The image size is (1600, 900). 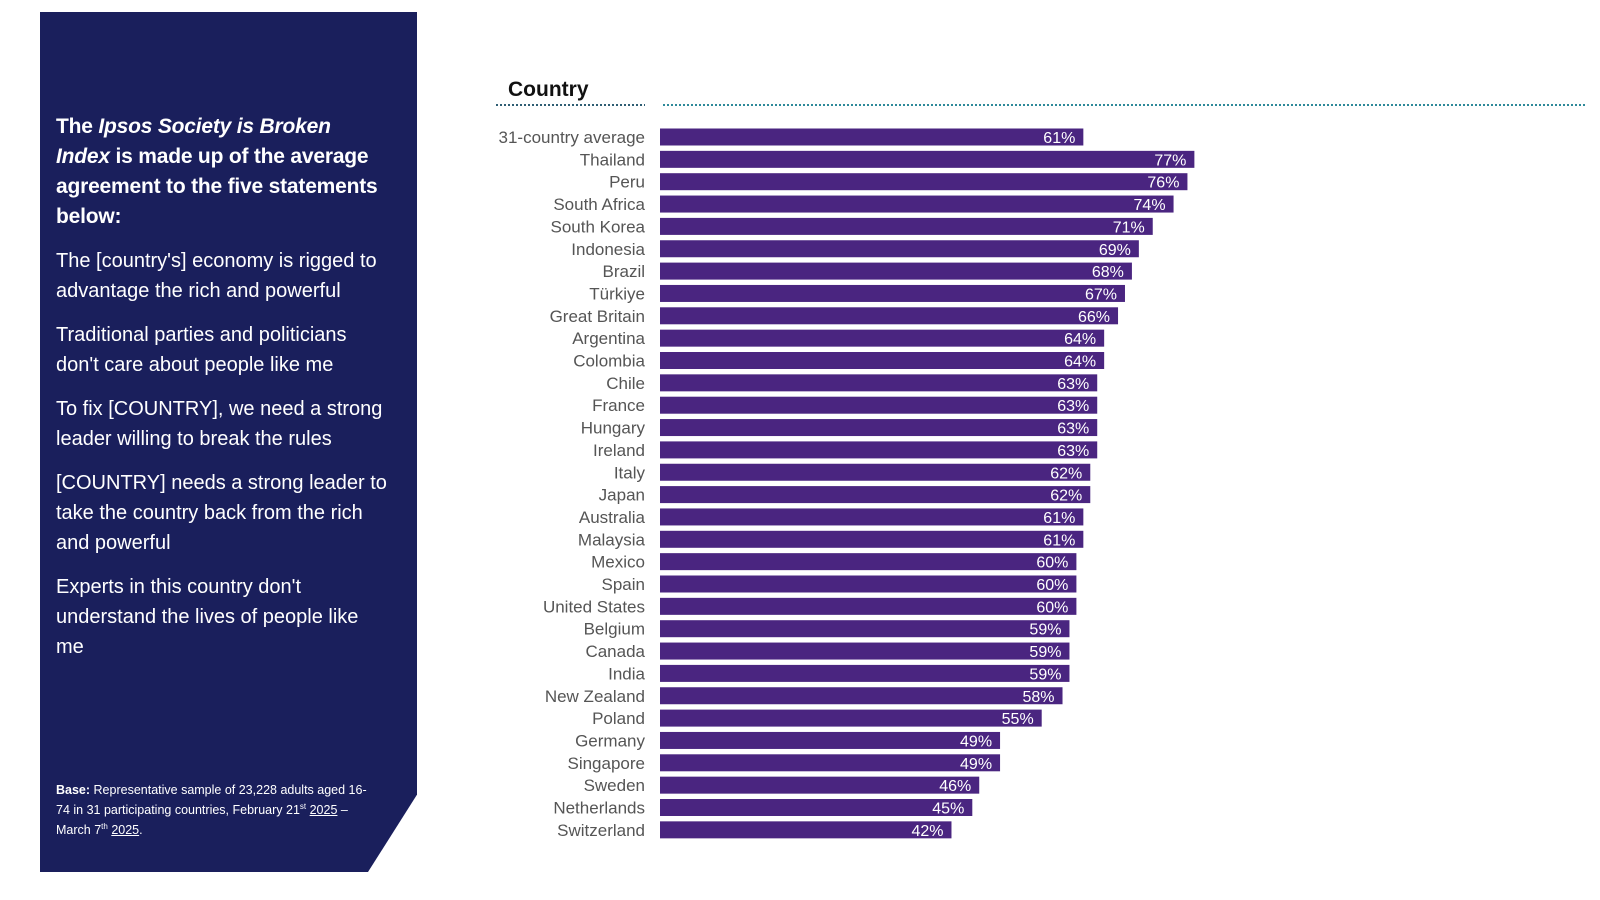 What do you see at coordinates (618, 718) in the screenshot?
I see `category-label: Poland` at bounding box center [618, 718].